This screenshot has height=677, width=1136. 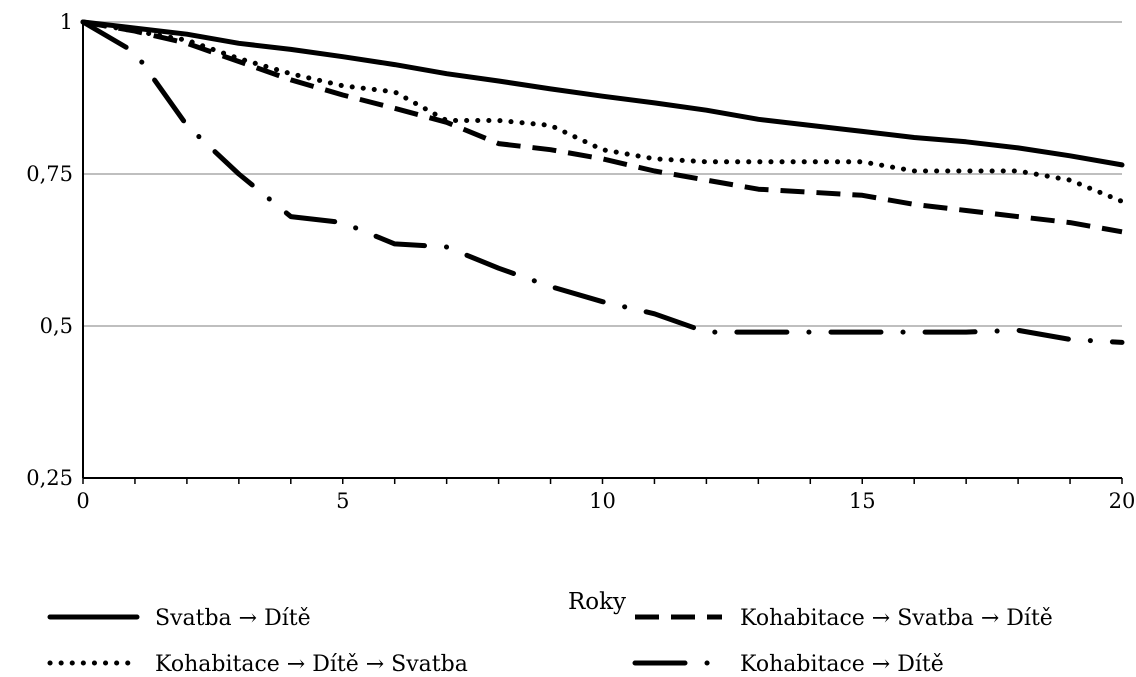 What do you see at coordinates (597, 602) in the screenshot?
I see `x-axis-title: Roky` at bounding box center [597, 602].